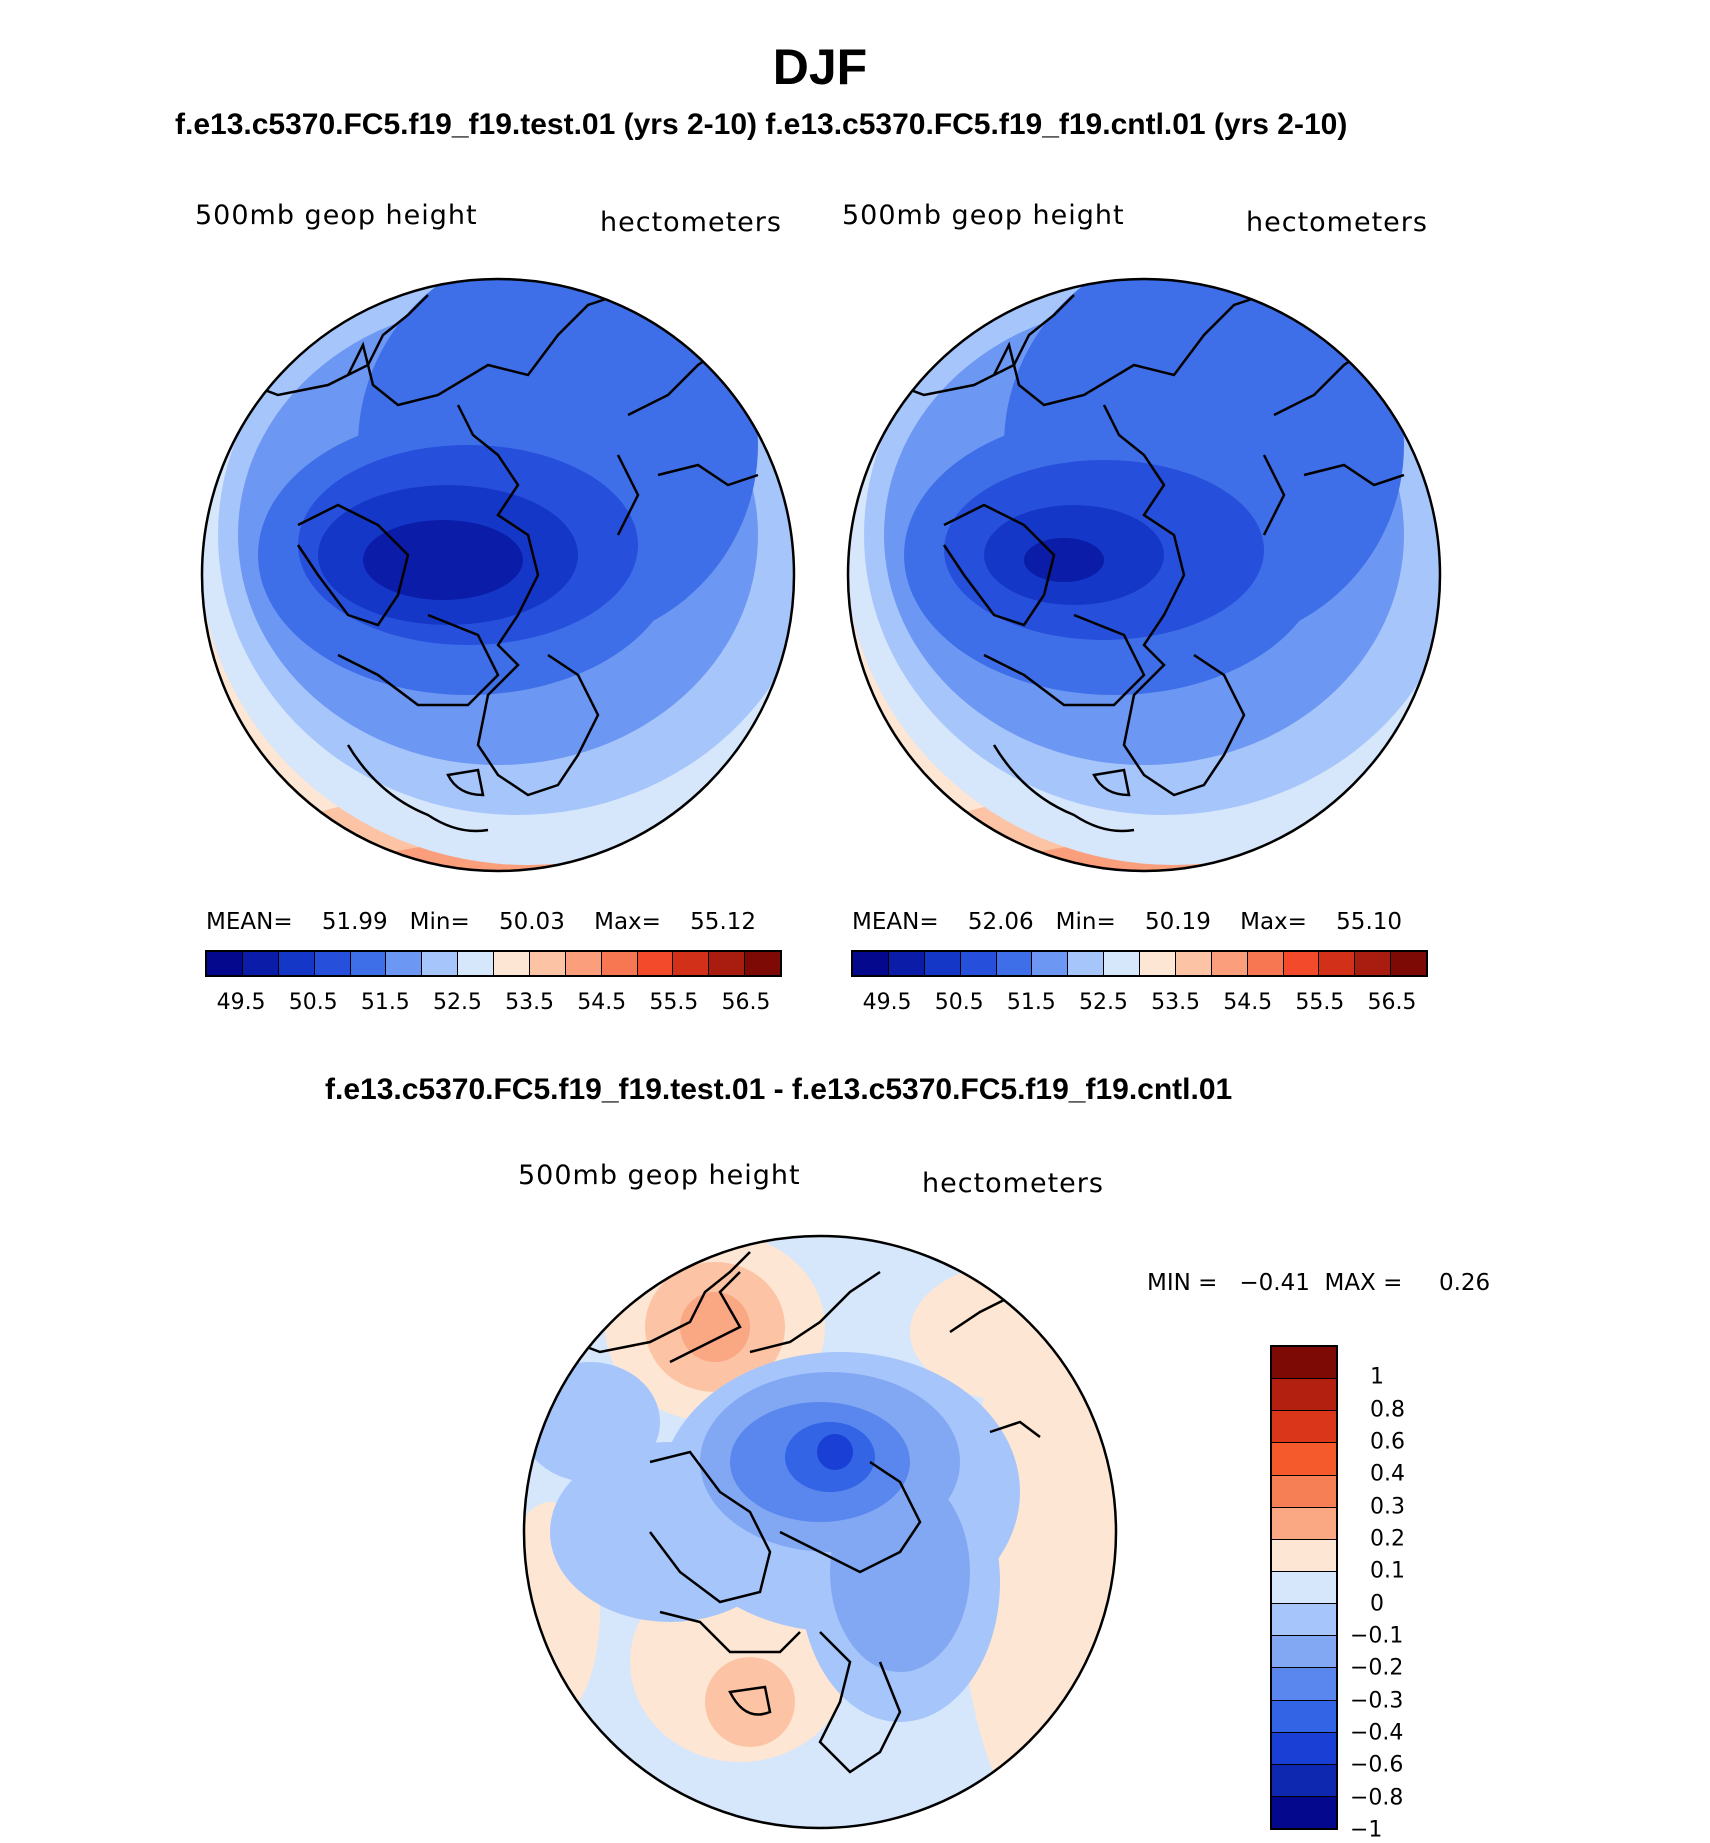  What do you see at coordinates (1377, 1377) in the screenshot?
I see `colorbar-tick-label: 1` at bounding box center [1377, 1377].